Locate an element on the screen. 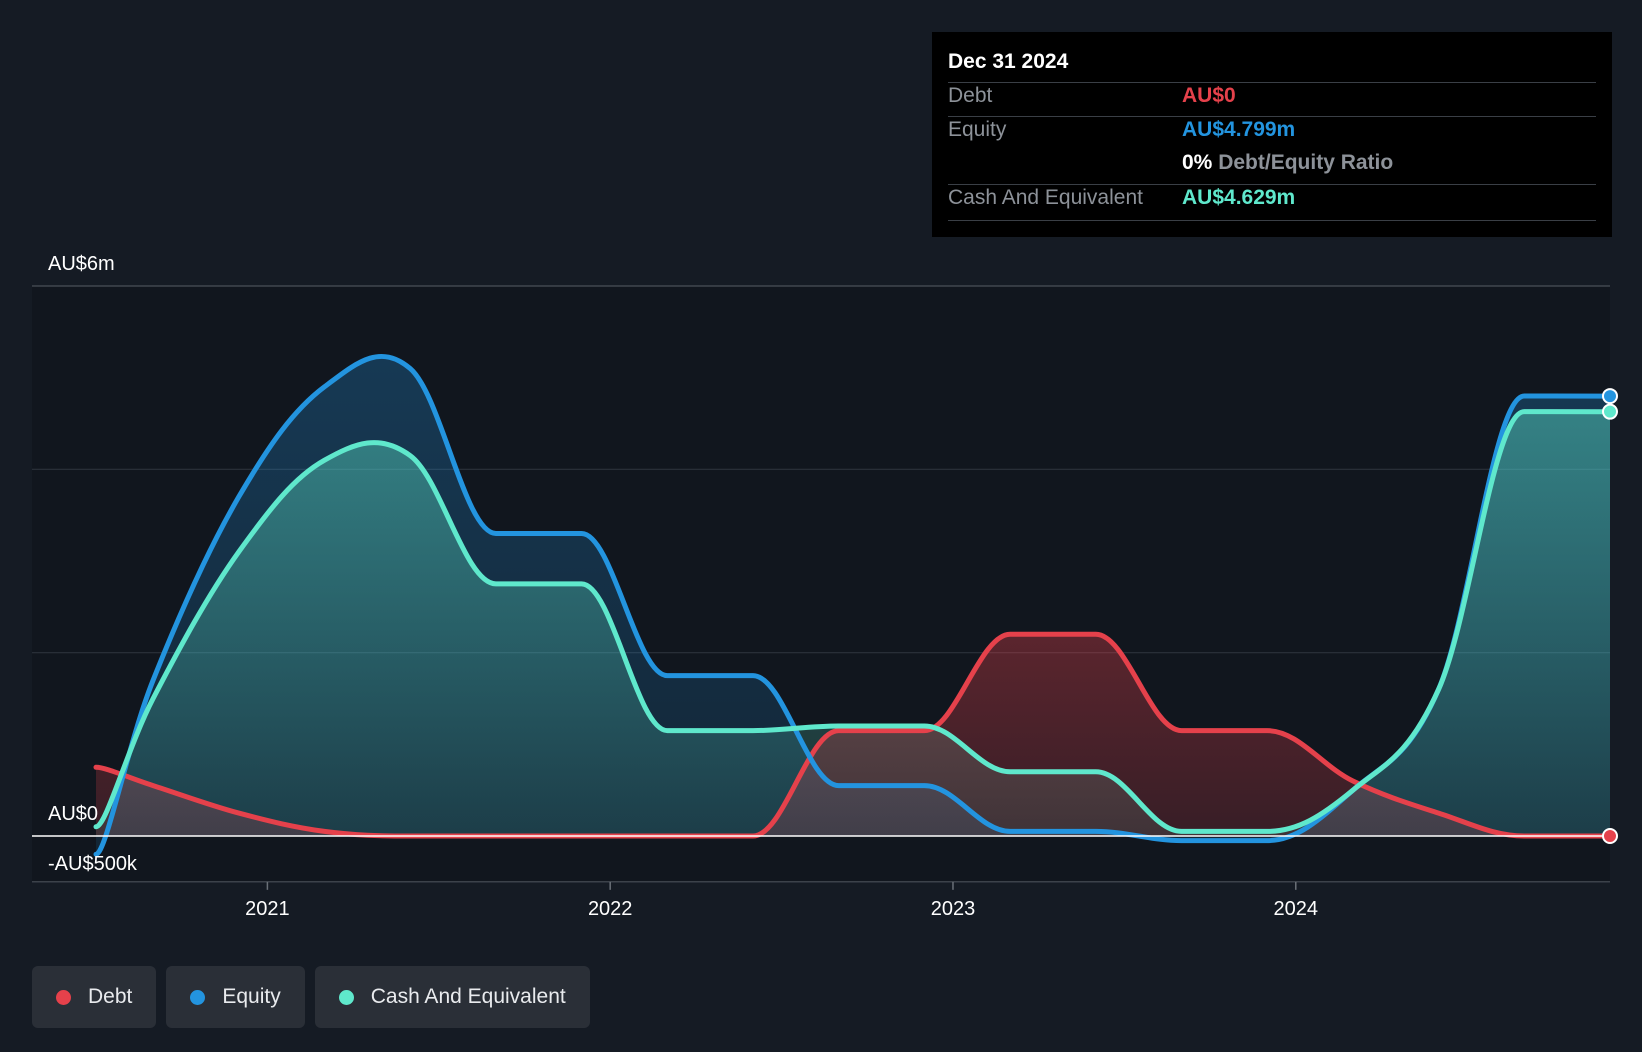 This screenshot has width=1642, height=1052. legend-label-equity: Equity is located at coordinates (251, 996).